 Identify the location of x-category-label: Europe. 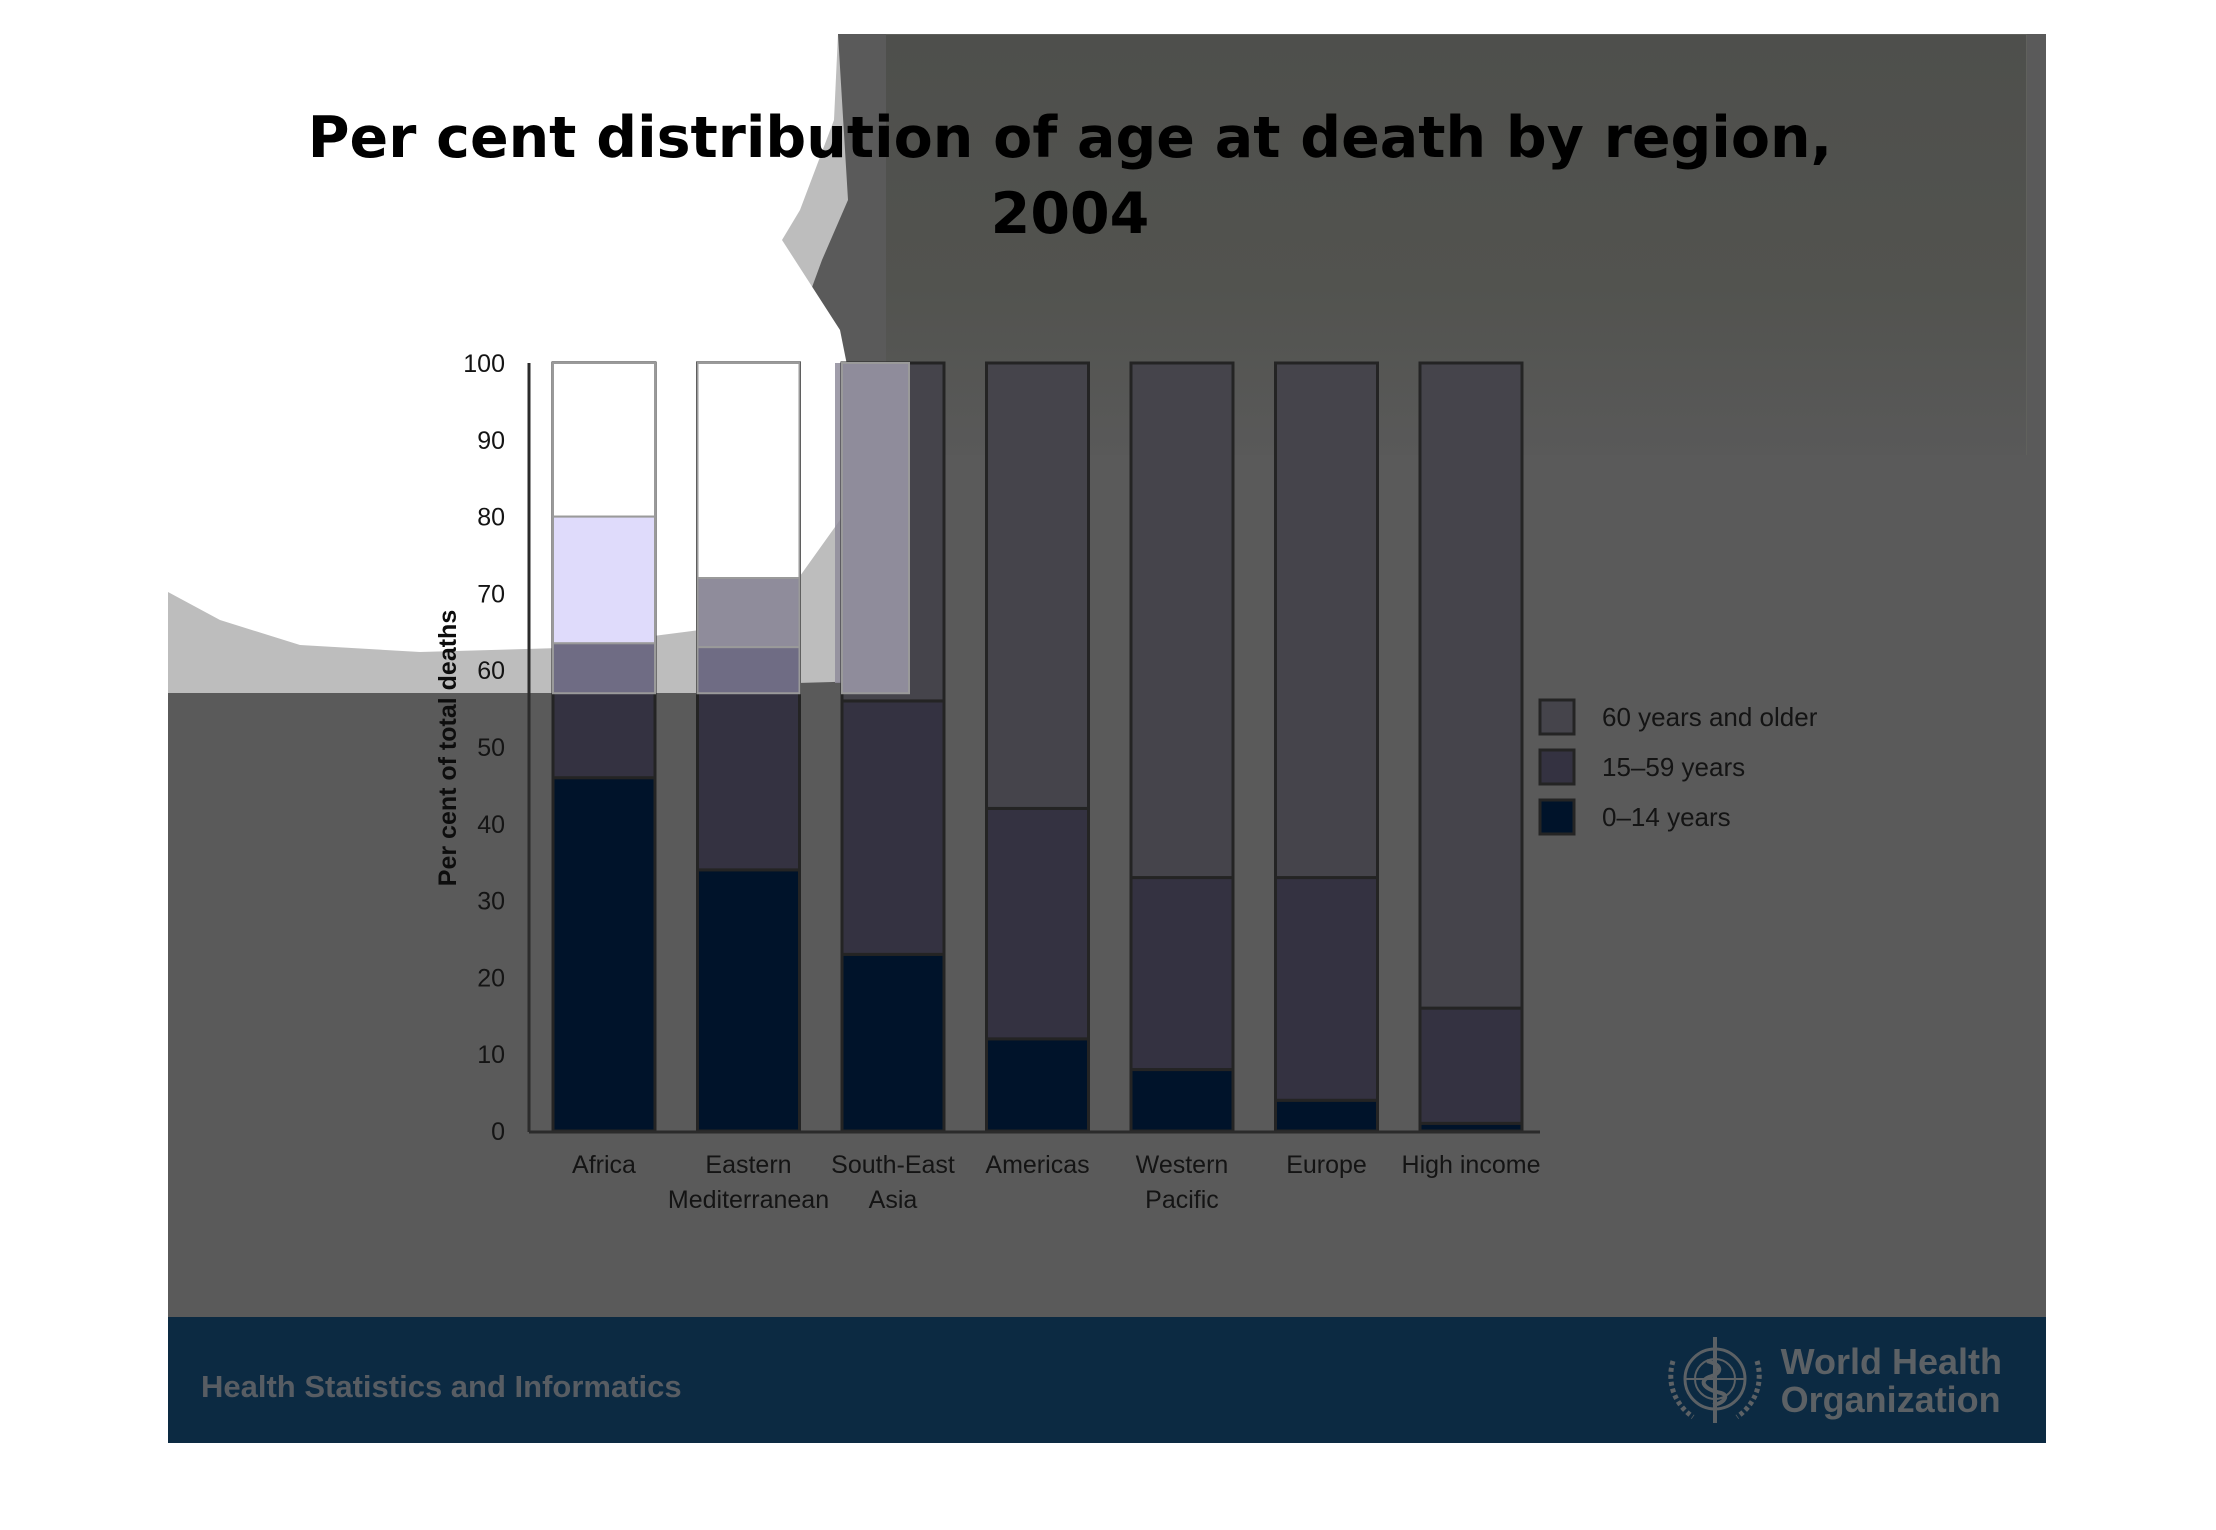
(1326, 1165).